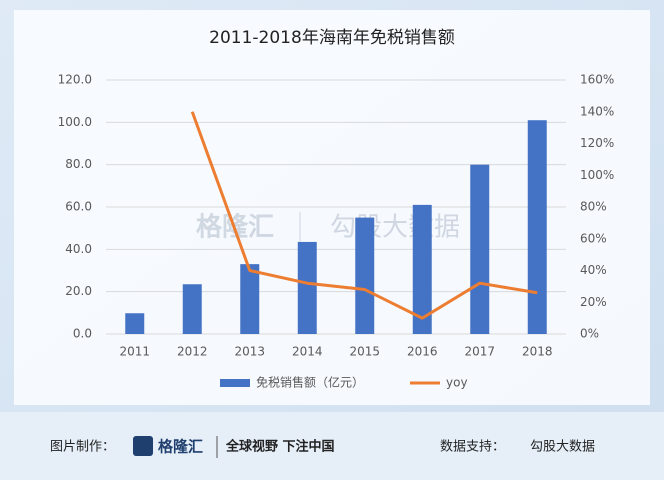 This screenshot has width=664, height=484. Describe the element at coordinates (78, 164) in the screenshot. I see `y-tick-label: 80.0` at that location.